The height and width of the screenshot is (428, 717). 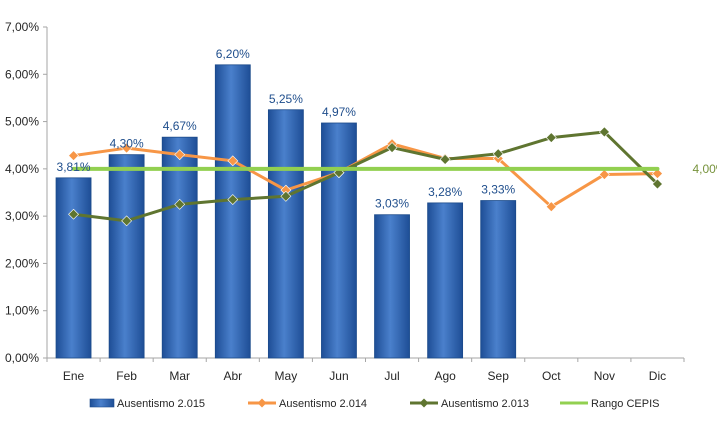 I want to click on bar-label-jul: 3,03%, so click(x=392, y=204).